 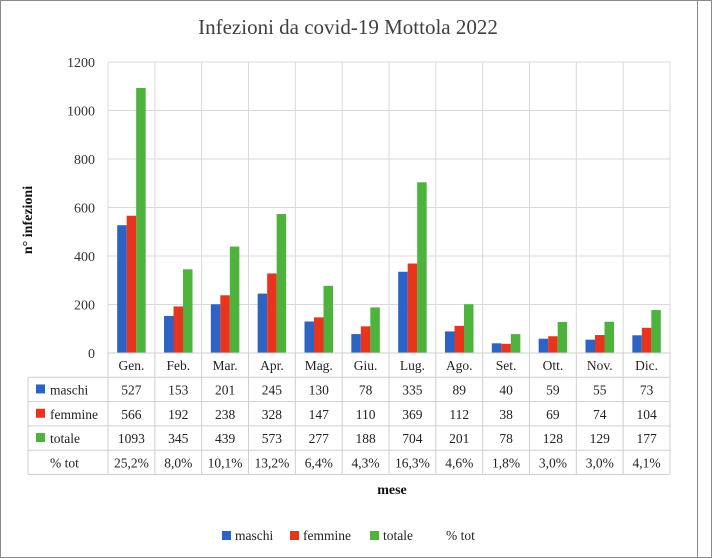 What do you see at coordinates (600, 438) in the screenshot?
I see `table-cell: 129` at bounding box center [600, 438].